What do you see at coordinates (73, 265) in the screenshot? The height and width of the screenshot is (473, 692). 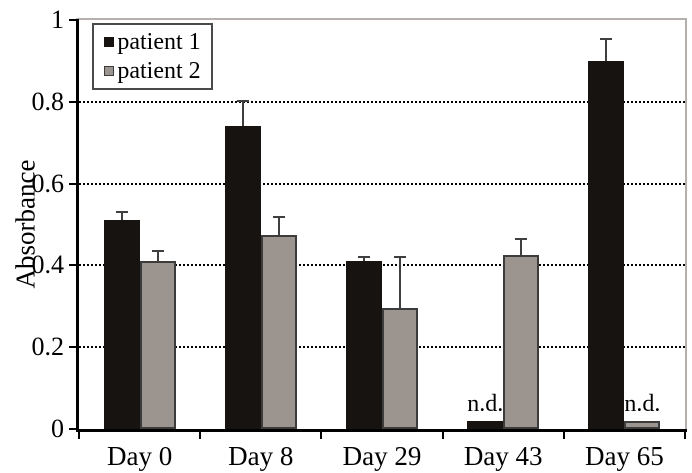 I see `y-tick-0.4` at bounding box center [73, 265].